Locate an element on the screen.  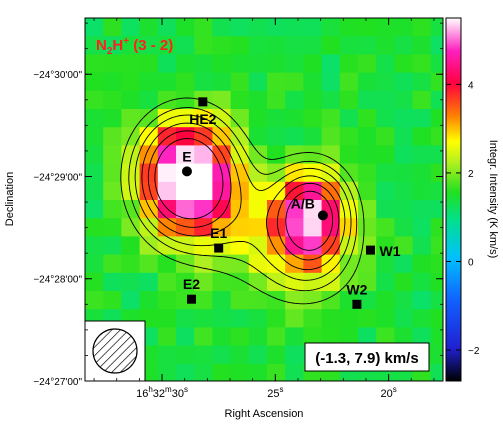
x-tick-label-part: s is located at coordinates (186, 389).